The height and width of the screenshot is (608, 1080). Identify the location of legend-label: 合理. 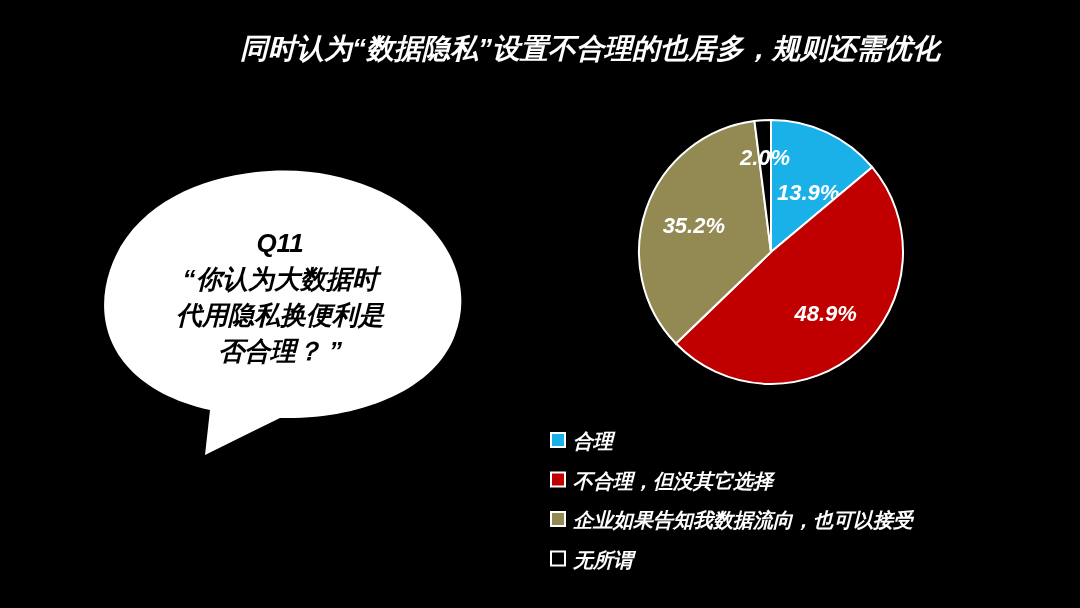
(594, 441).